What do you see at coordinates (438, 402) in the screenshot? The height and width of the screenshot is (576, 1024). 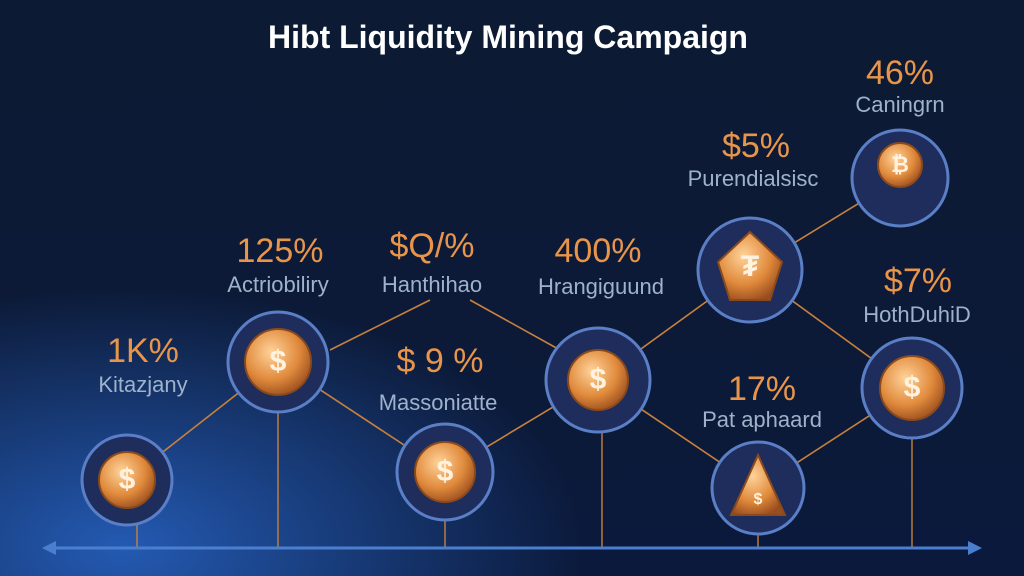 I see `node-label: Massoniatte` at bounding box center [438, 402].